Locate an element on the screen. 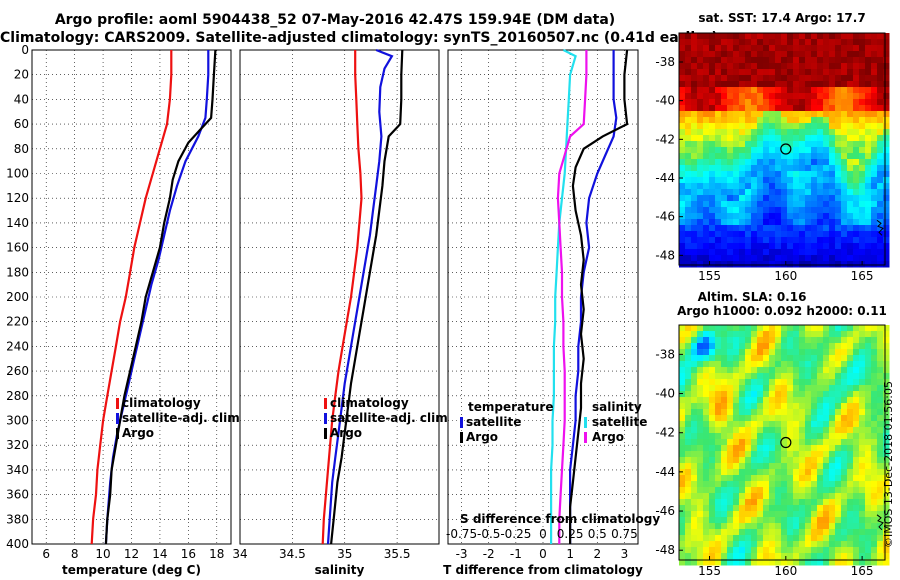 This screenshot has width=900, height=580. y-tick-label: 360 is located at coordinates (17, 495).